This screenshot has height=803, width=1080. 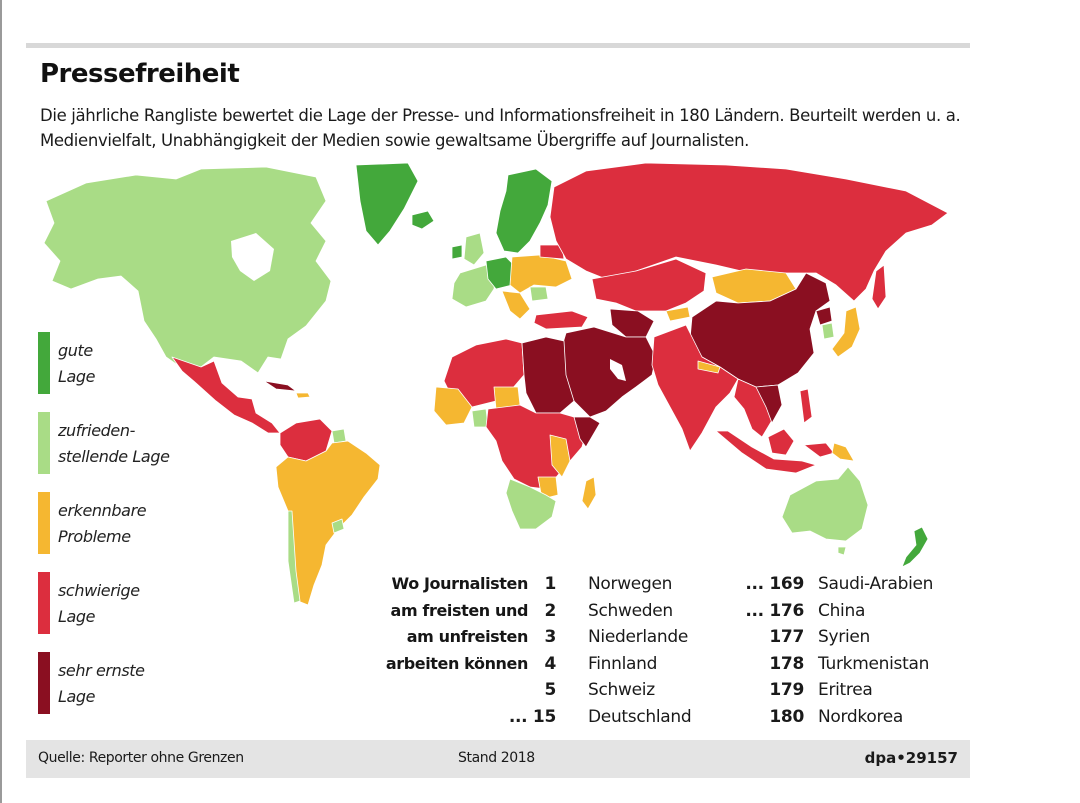 What do you see at coordinates (531, 504) in the screenshot?
I see `region-southern-africa` at bounding box center [531, 504].